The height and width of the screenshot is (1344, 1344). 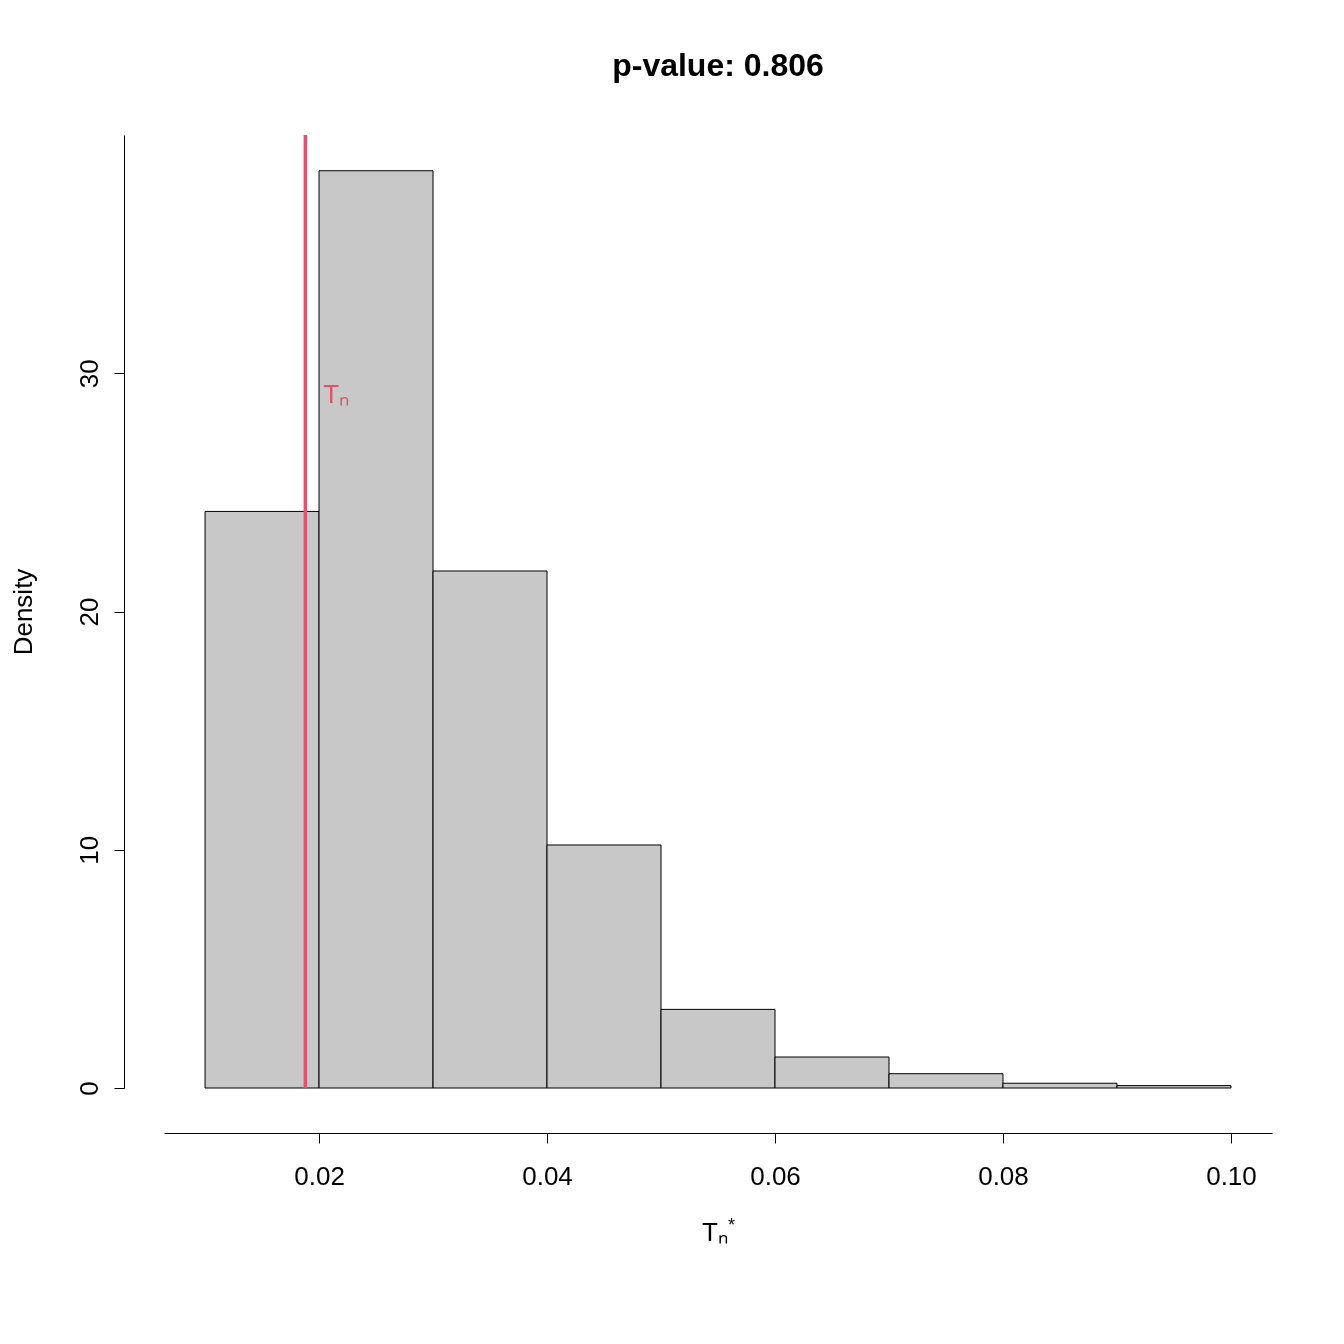 What do you see at coordinates (88, 1088) in the screenshot?
I see `y-tick-label: 0` at bounding box center [88, 1088].